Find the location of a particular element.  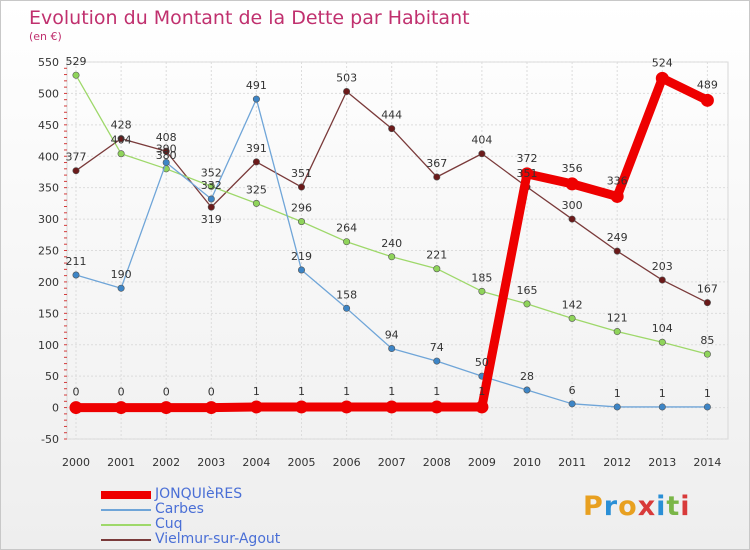

y-tick-label: 200 is located at coordinates (48, 282).